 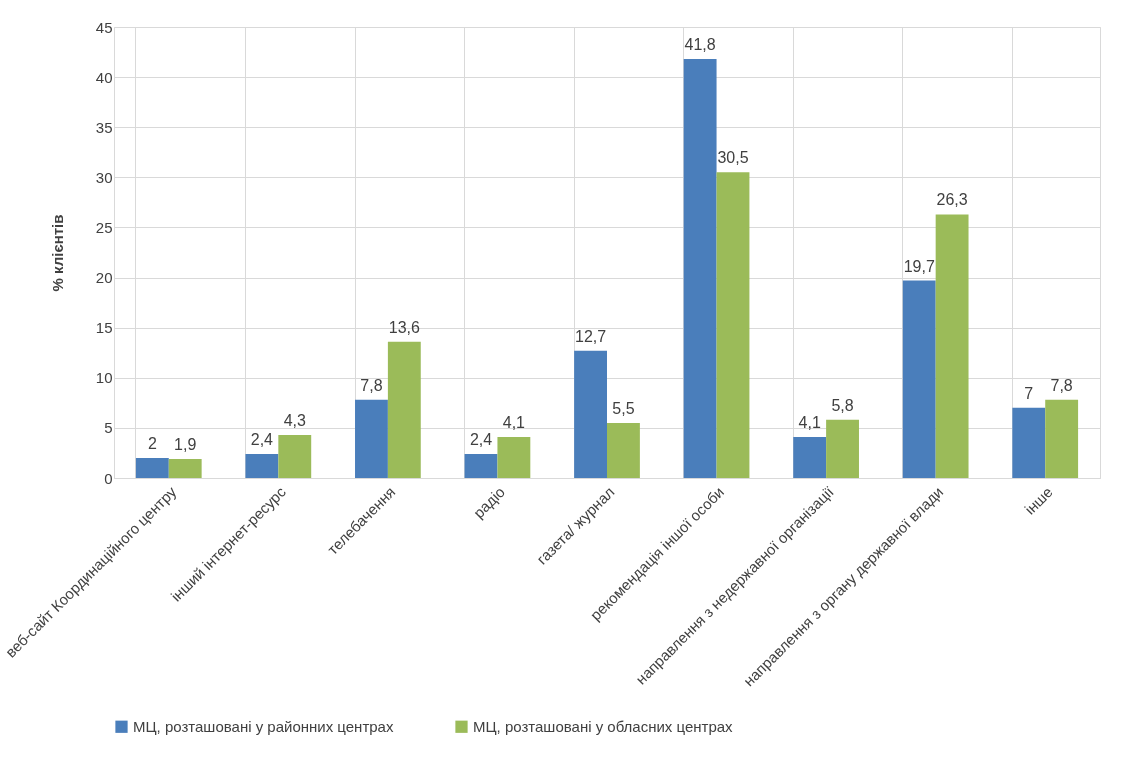 What do you see at coordinates (185, 444) in the screenshot?
I see `data-label: 1,9` at bounding box center [185, 444].